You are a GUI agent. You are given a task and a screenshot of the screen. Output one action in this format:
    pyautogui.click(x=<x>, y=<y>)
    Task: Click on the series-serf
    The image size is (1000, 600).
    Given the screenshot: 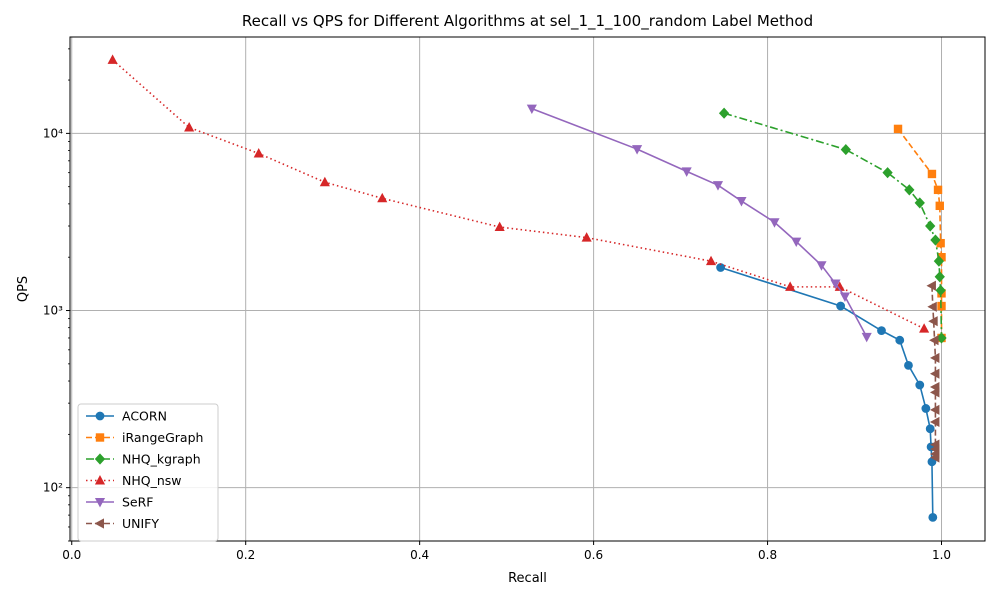 What is the action you would take?
    pyautogui.click(x=699, y=223)
    